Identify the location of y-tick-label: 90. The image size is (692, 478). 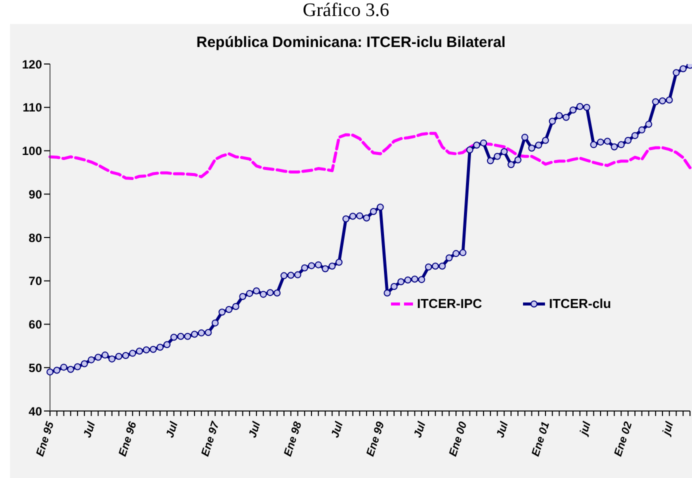
(35, 194).